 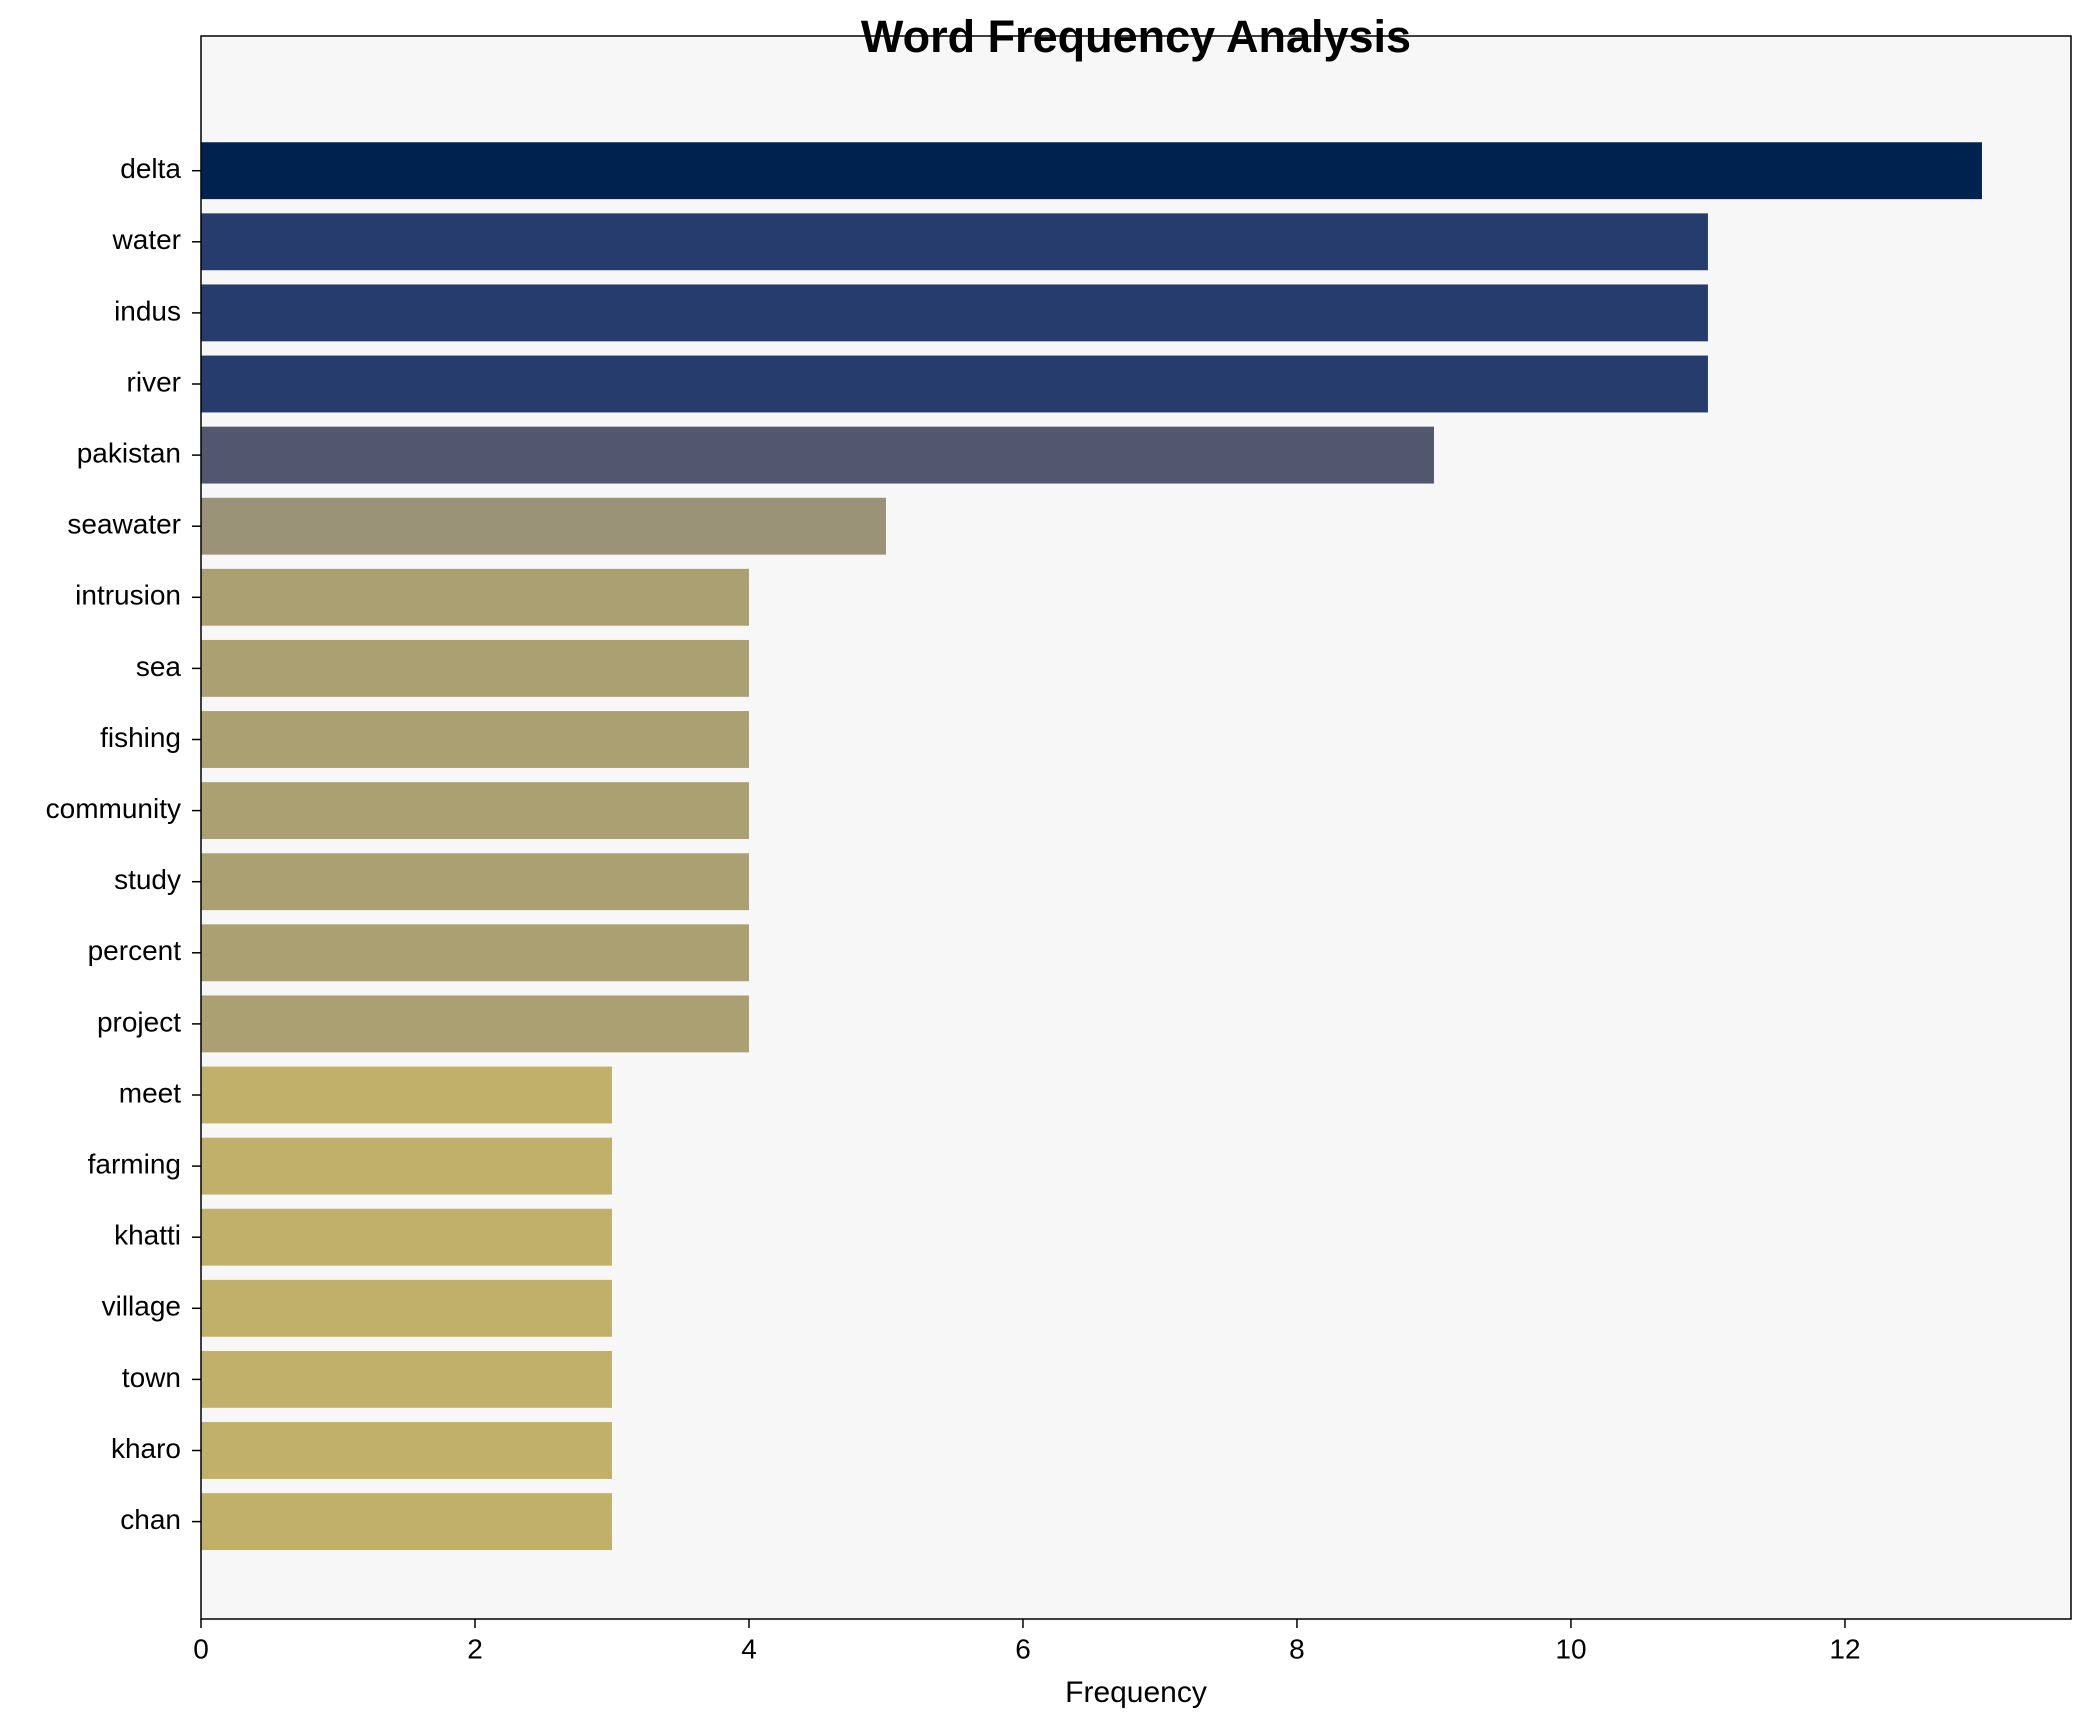 What do you see at coordinates (141, 1306) in the screenshot?
I see `y-tick-label: village` at bounding box center [141, 1306].